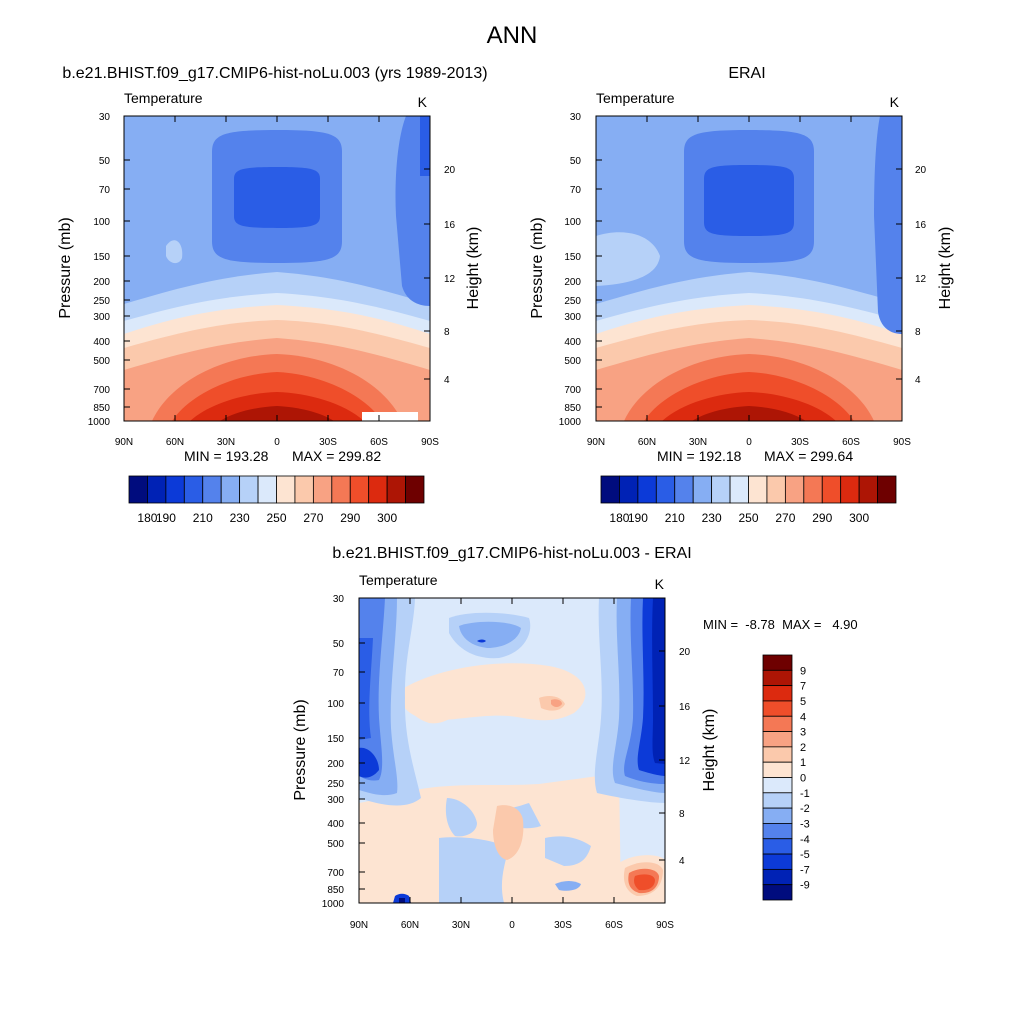 The image size is (1024, 1024). Describe the element at coordinates (440, 275) in the screenshot. I see `model-height-ticks: 20 16 12 8 4` at that location.